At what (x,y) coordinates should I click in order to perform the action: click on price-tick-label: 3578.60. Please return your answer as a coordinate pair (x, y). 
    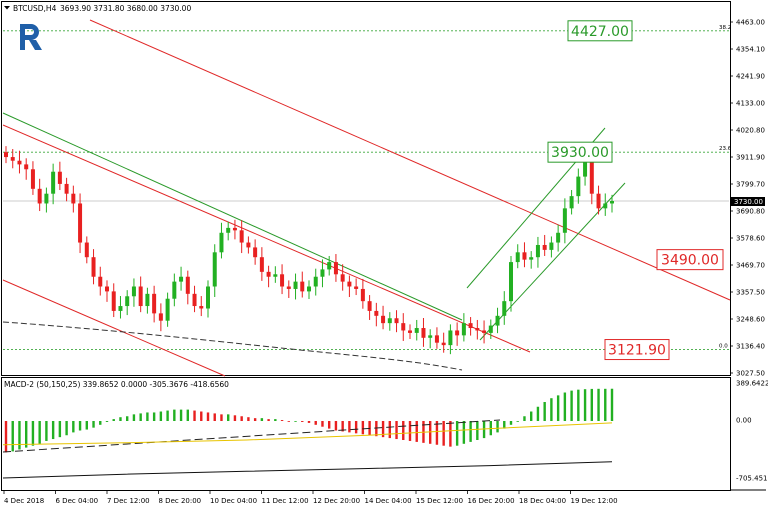
    Looking at the image, I should click on (750, 239).